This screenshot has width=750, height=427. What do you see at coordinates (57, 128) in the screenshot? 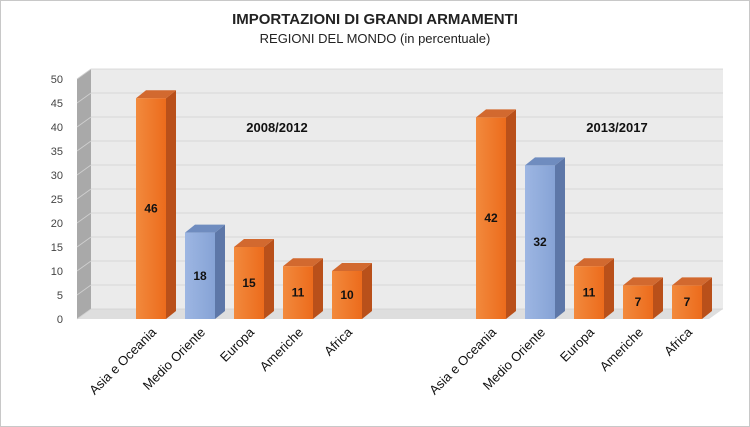
I see `y-tick-label: 40` at bounding box center [57, 128].